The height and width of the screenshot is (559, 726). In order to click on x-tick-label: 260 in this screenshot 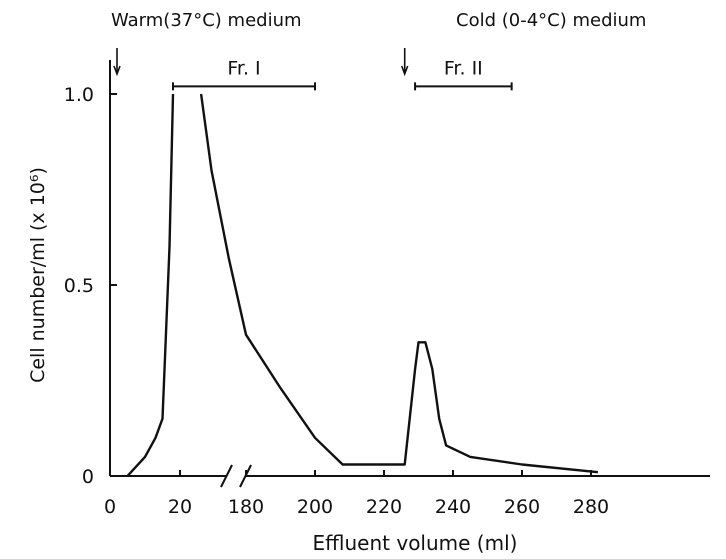, I will do `click(522, 507)`.